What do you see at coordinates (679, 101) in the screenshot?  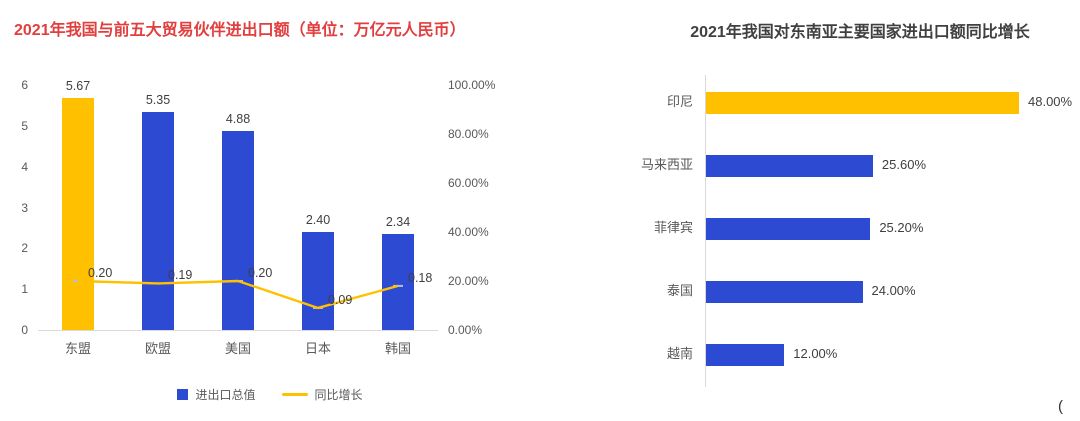 I see `category-label: 印尼` at bounding box center [679, 101].